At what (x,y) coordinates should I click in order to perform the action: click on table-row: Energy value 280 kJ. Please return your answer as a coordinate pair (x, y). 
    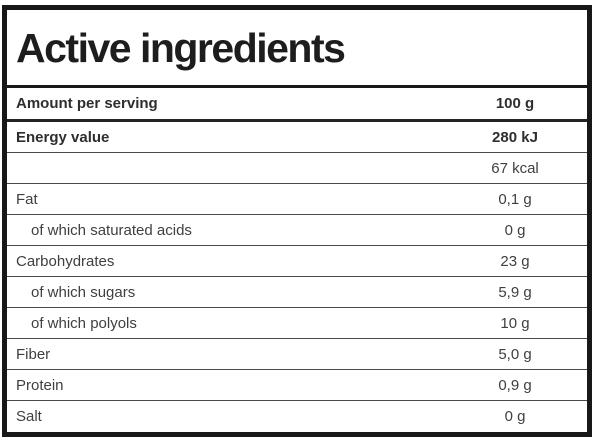
    Looking at the image, I should click on (297, 138).